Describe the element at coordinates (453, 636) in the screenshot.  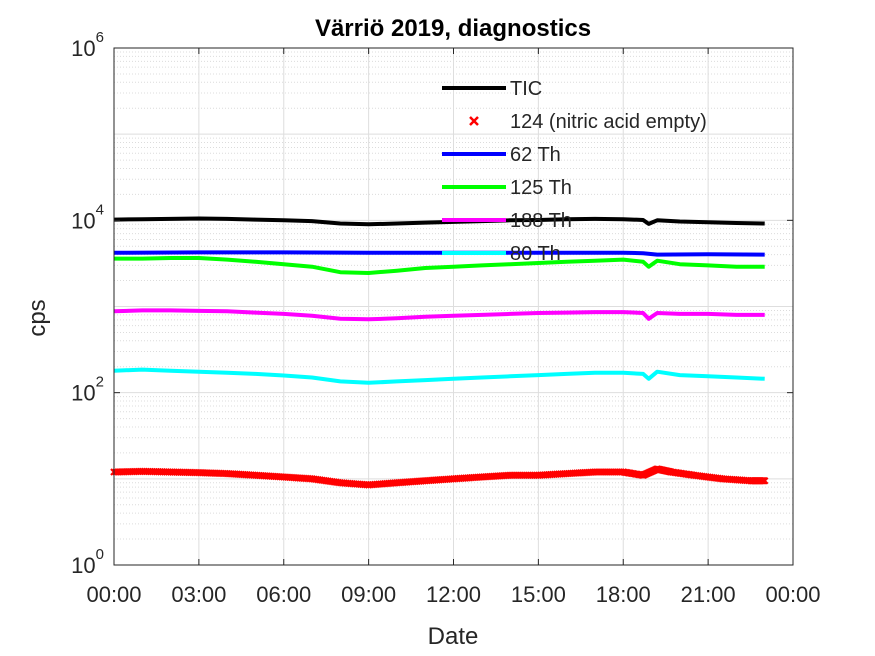
I see `x-axis-label: Date` at that location.